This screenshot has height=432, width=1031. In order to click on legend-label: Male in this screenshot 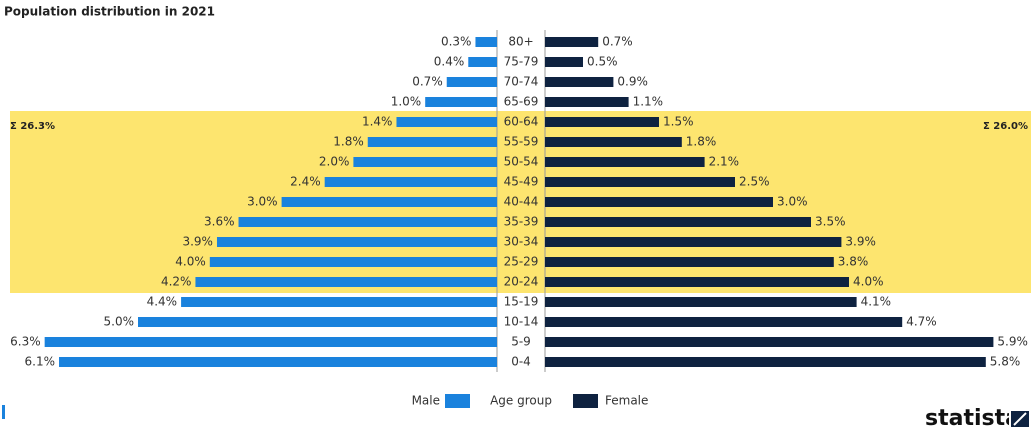, I will do `click(426, 401)`.